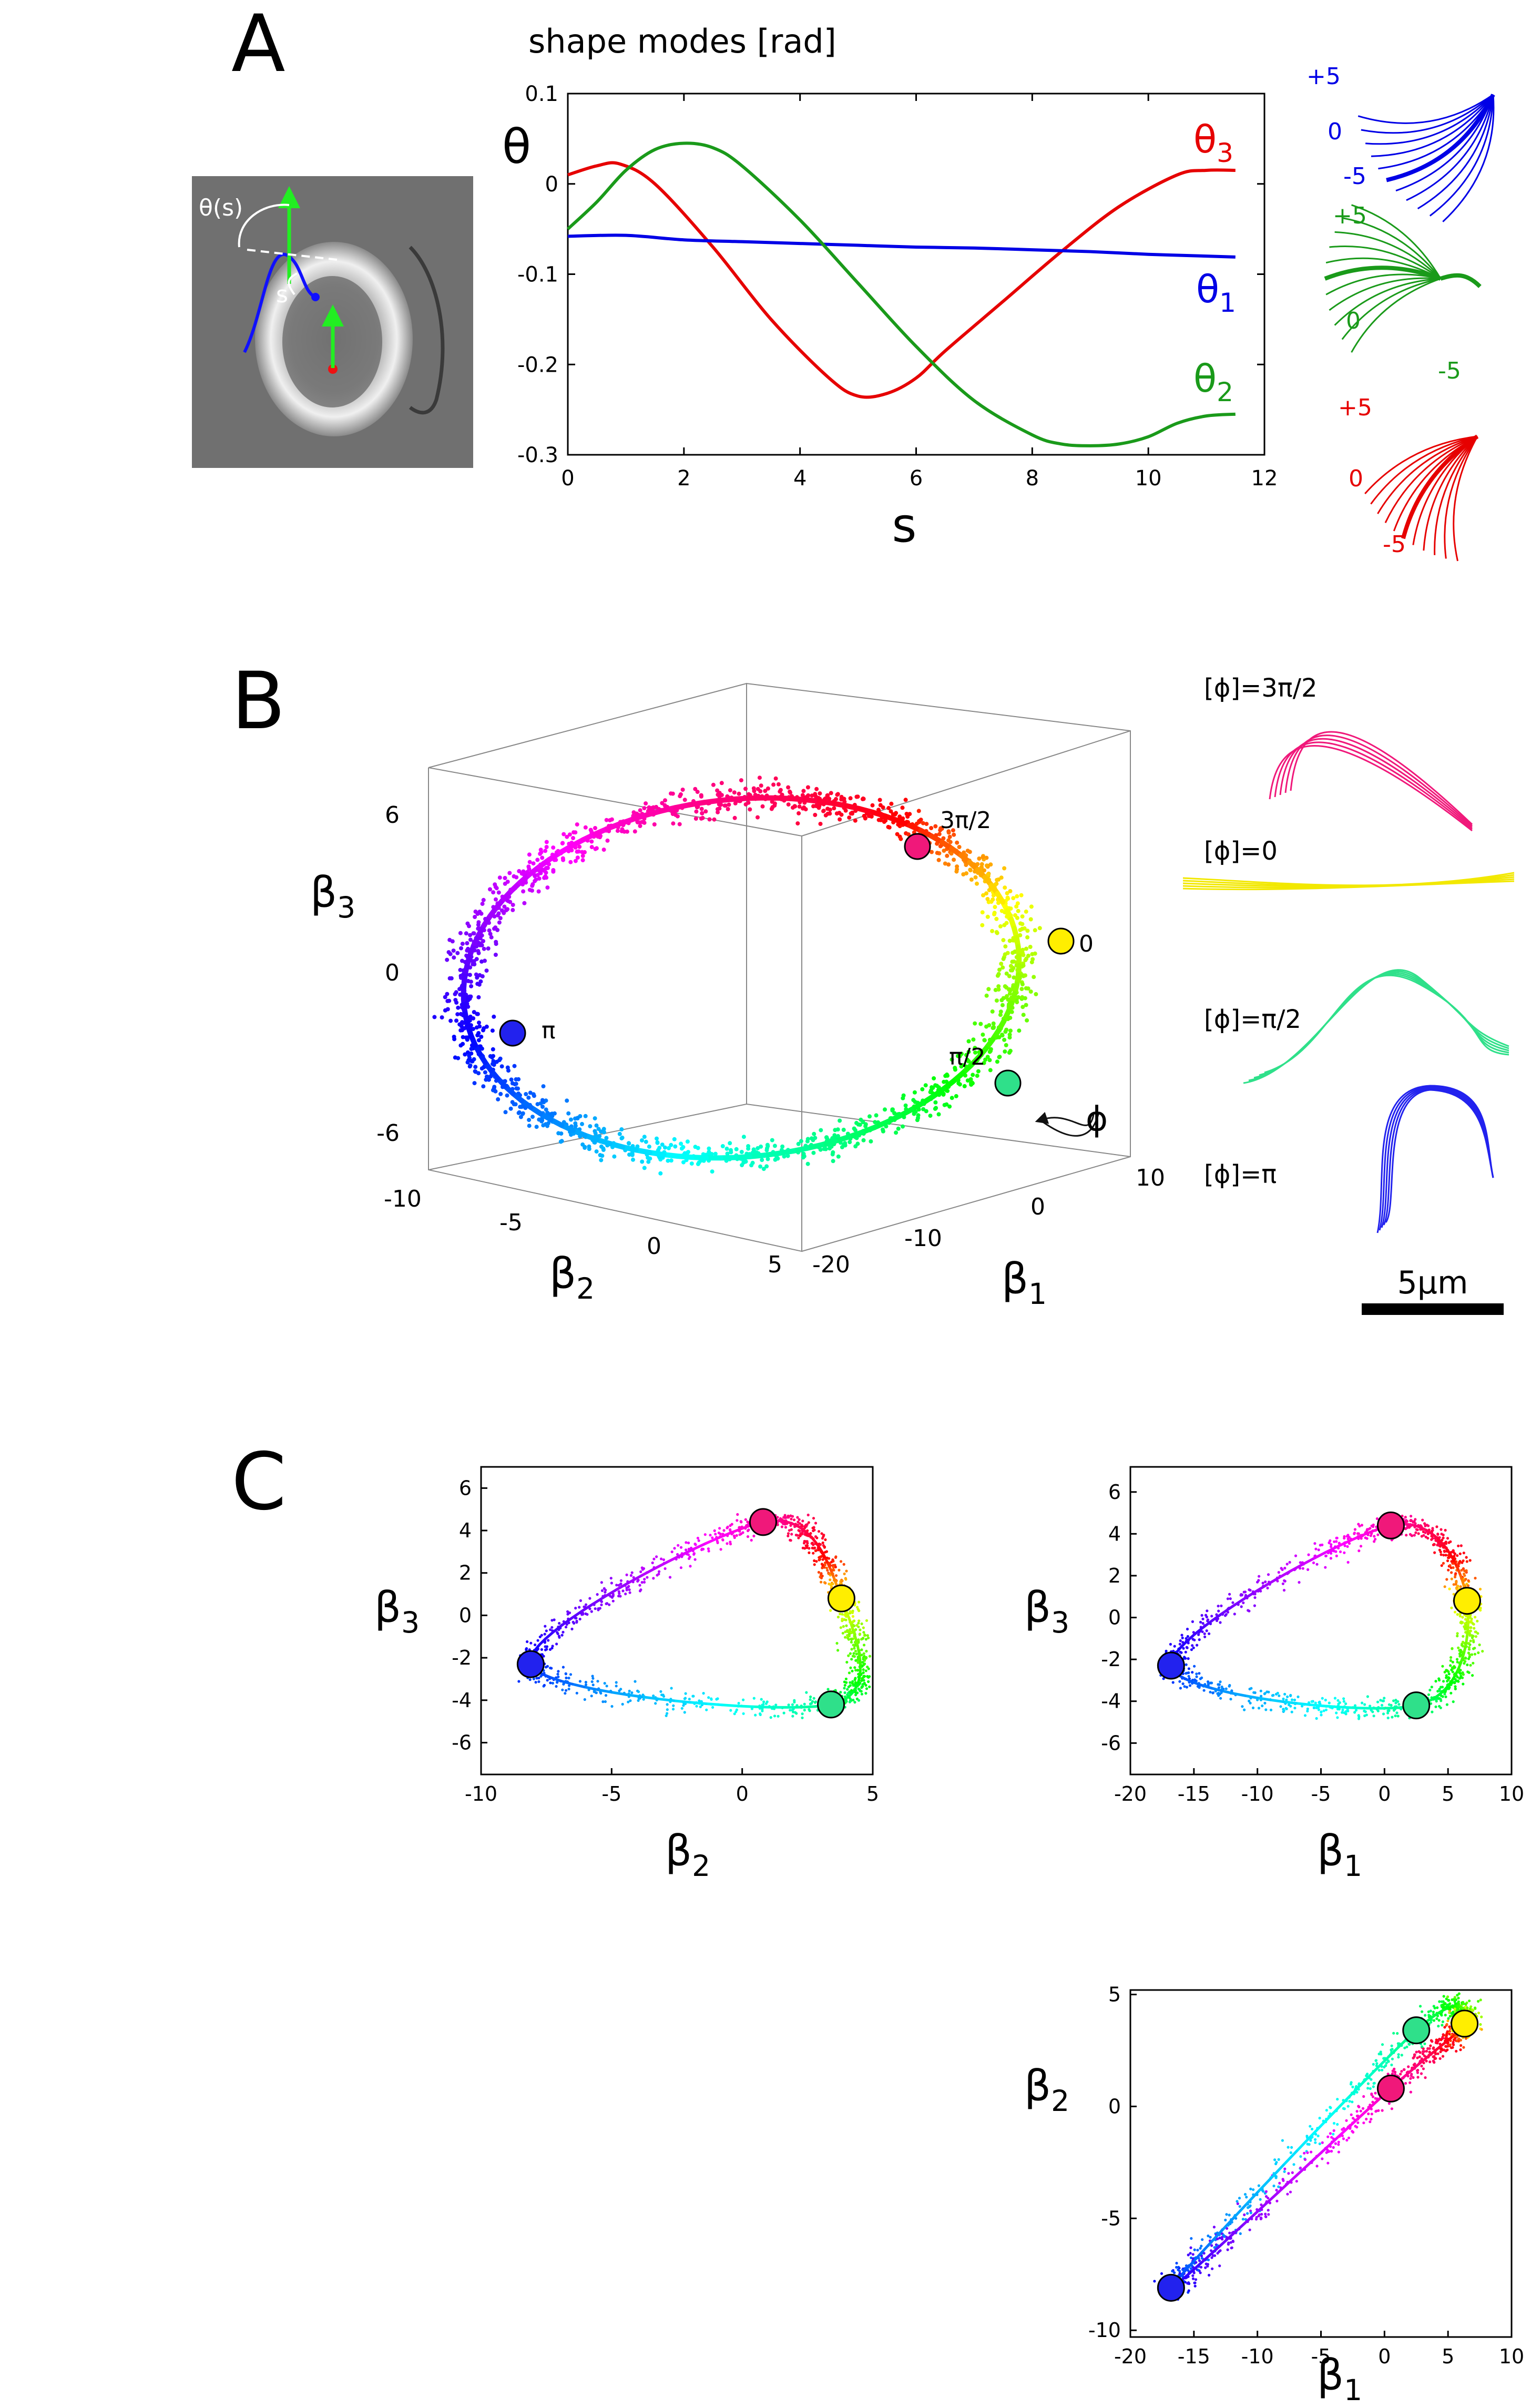  Describe the element at coordinates (1008, 1083) in the screenshot. I see `phase-marker-pi2` at that location.